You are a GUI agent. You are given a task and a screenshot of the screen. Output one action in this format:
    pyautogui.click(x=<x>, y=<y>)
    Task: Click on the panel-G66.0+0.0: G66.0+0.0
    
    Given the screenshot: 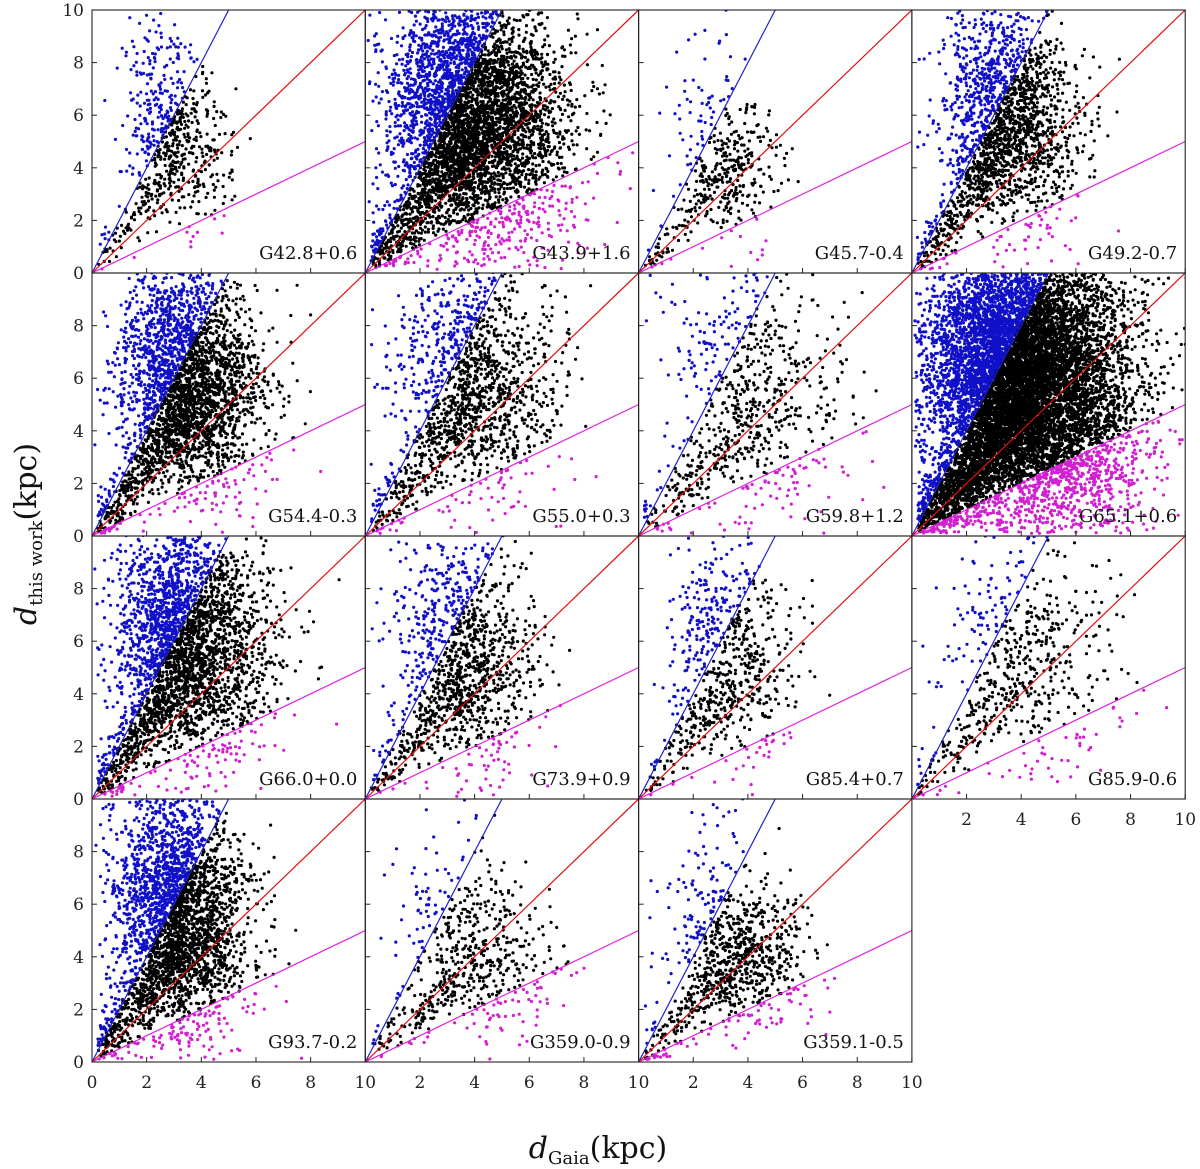 What is the action you would take?
    pyautogui.click(x=228, y=667)
    